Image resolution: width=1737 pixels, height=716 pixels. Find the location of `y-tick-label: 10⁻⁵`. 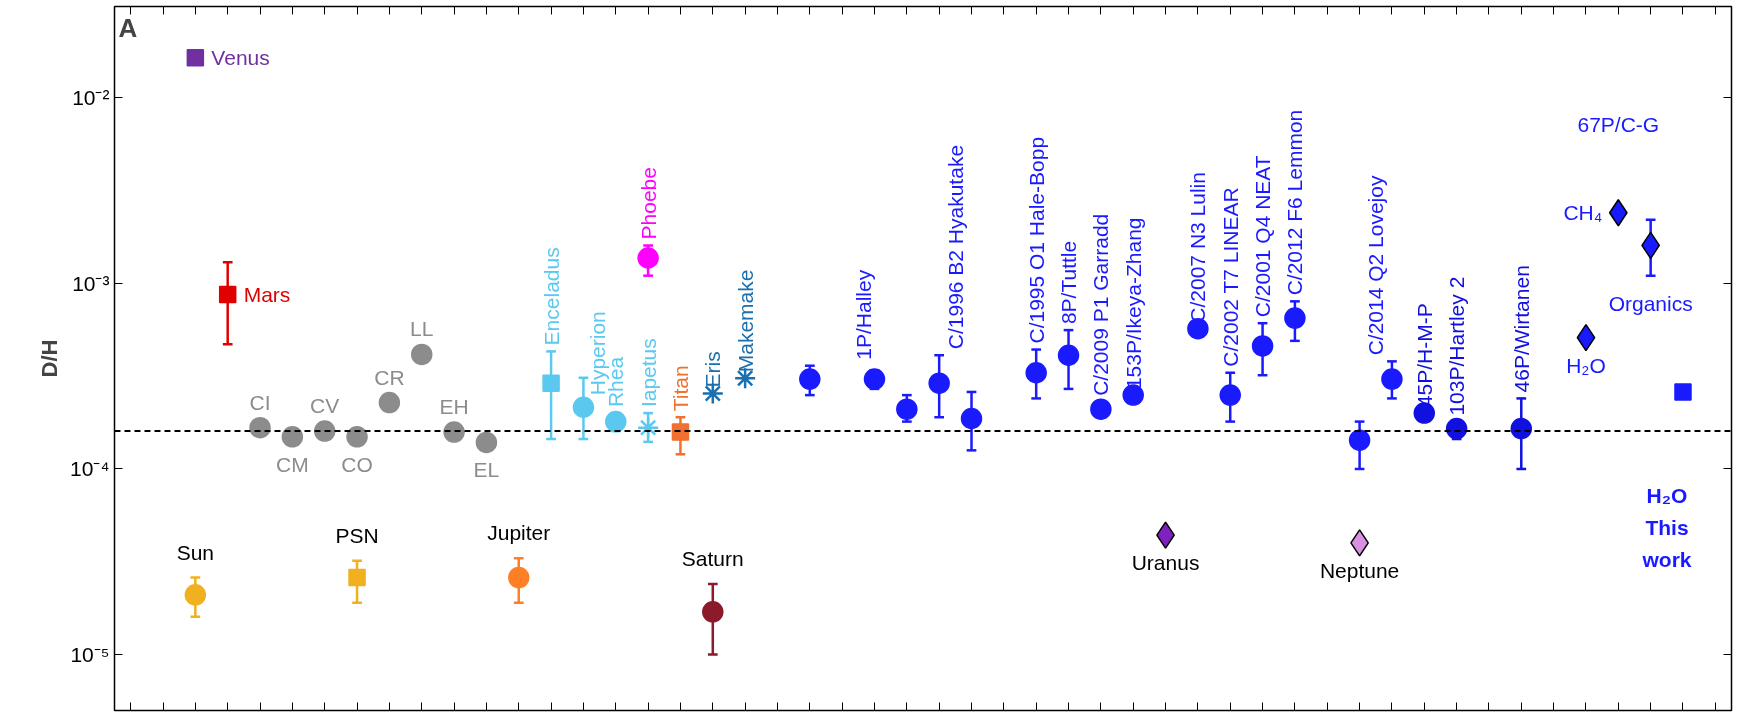

y-tick-label: 10⁻⁵ is located at coordinates (90, 655).